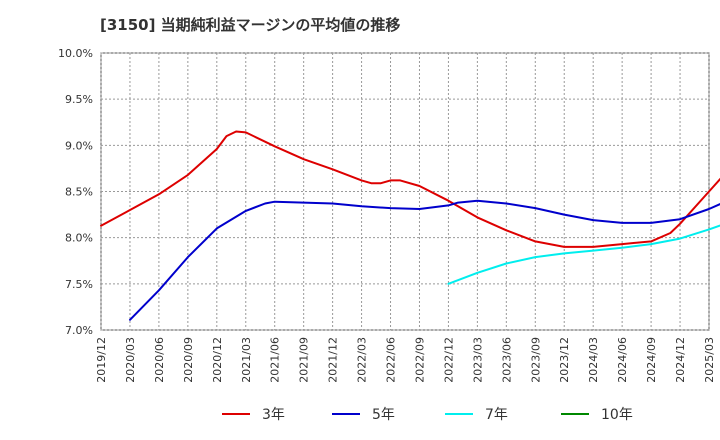 This screenshot has width=720, height=440. Describe the element at coordinates (383, 415) in the screenshot. I see `legend-label: 5年` at that location.